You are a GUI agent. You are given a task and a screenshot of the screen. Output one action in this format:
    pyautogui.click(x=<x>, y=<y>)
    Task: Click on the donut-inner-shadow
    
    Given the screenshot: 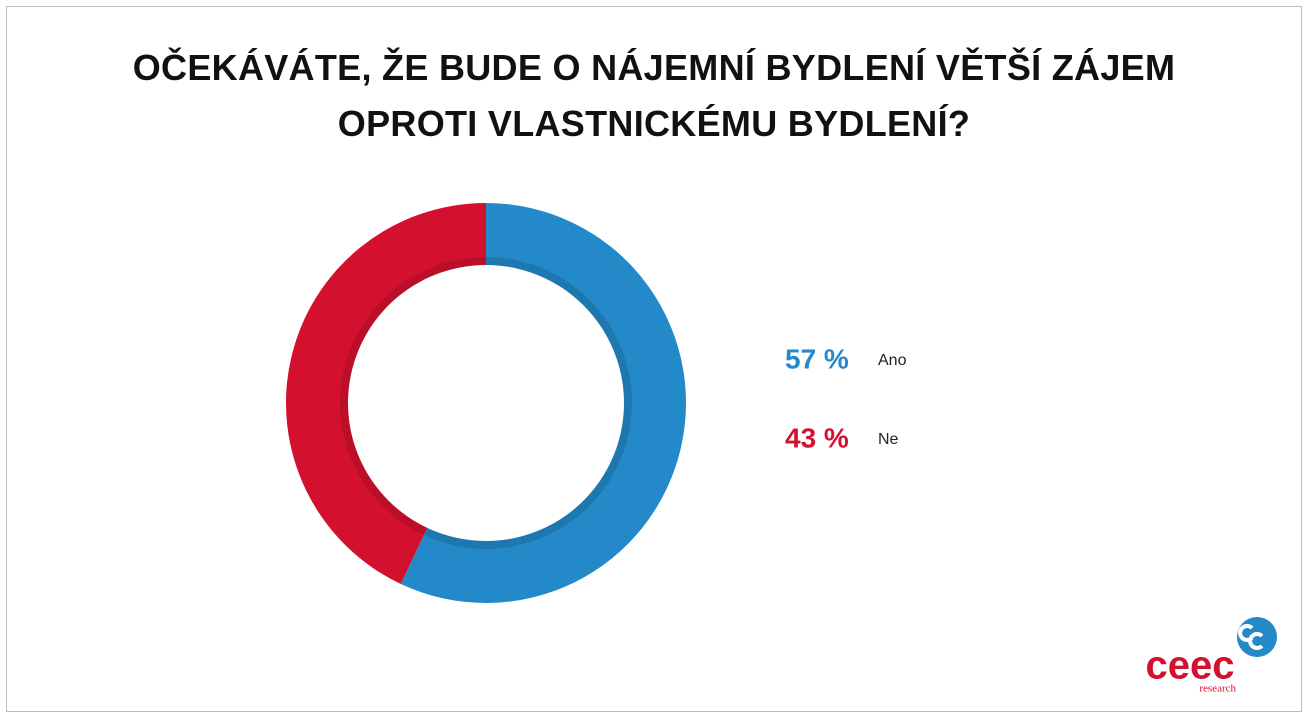 What is the action you would take?
    pyautogui.click(x=486, y=403)
    